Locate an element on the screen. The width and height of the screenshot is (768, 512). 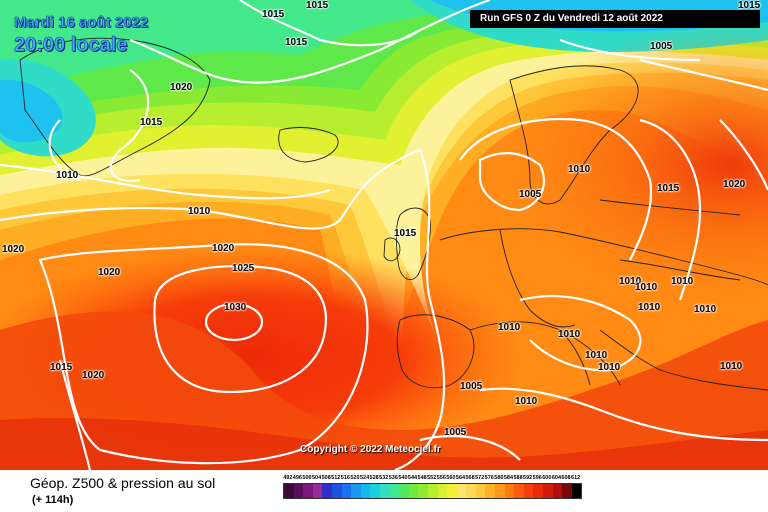
scale-tick-label: 532 is located at coordinates (384, 478).